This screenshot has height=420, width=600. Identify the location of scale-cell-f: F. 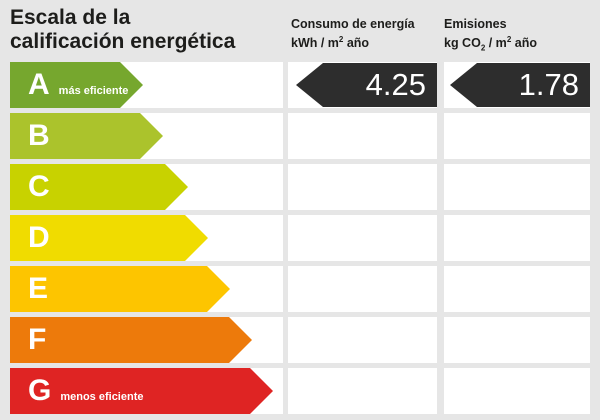
(146, 340).